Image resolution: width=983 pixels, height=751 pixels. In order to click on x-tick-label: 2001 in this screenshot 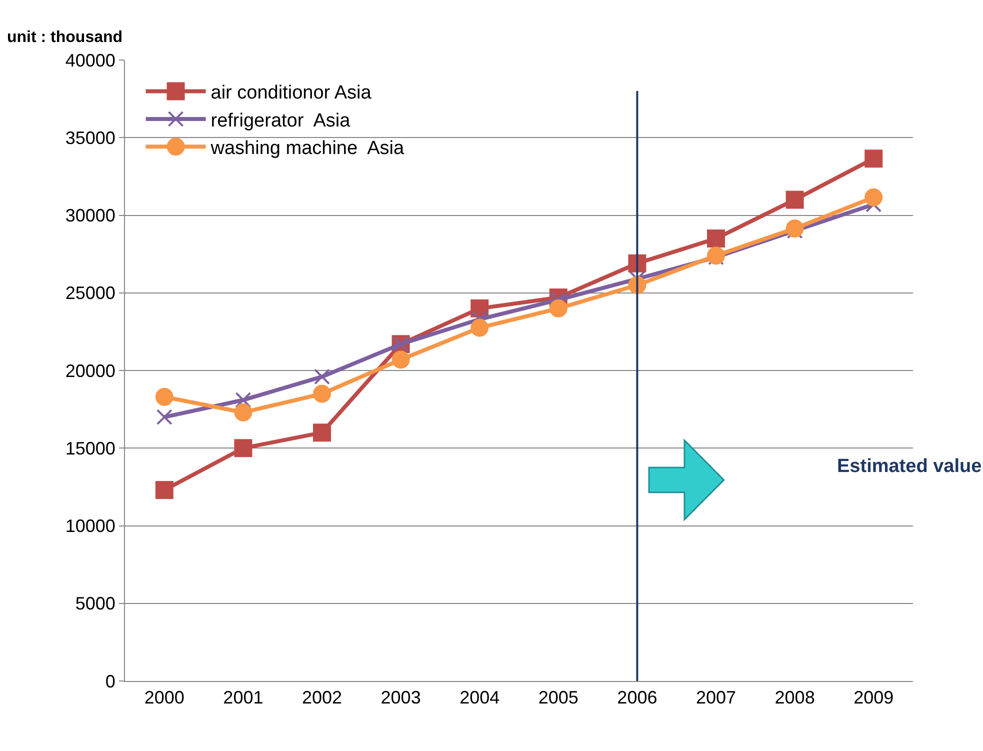, I will do `click(243, 698)`.